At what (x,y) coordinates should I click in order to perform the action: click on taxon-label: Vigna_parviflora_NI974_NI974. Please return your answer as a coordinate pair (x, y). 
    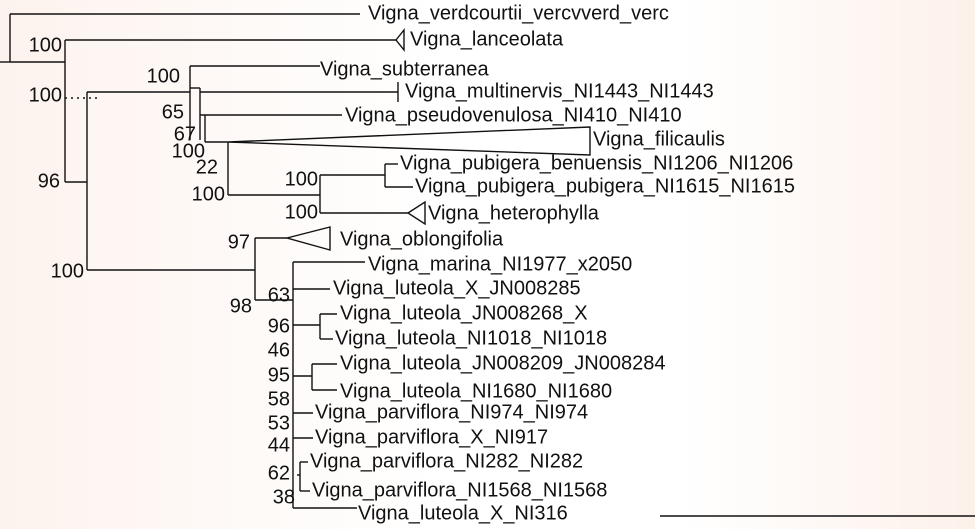
    Looking at the image, I should click on (451, 412).